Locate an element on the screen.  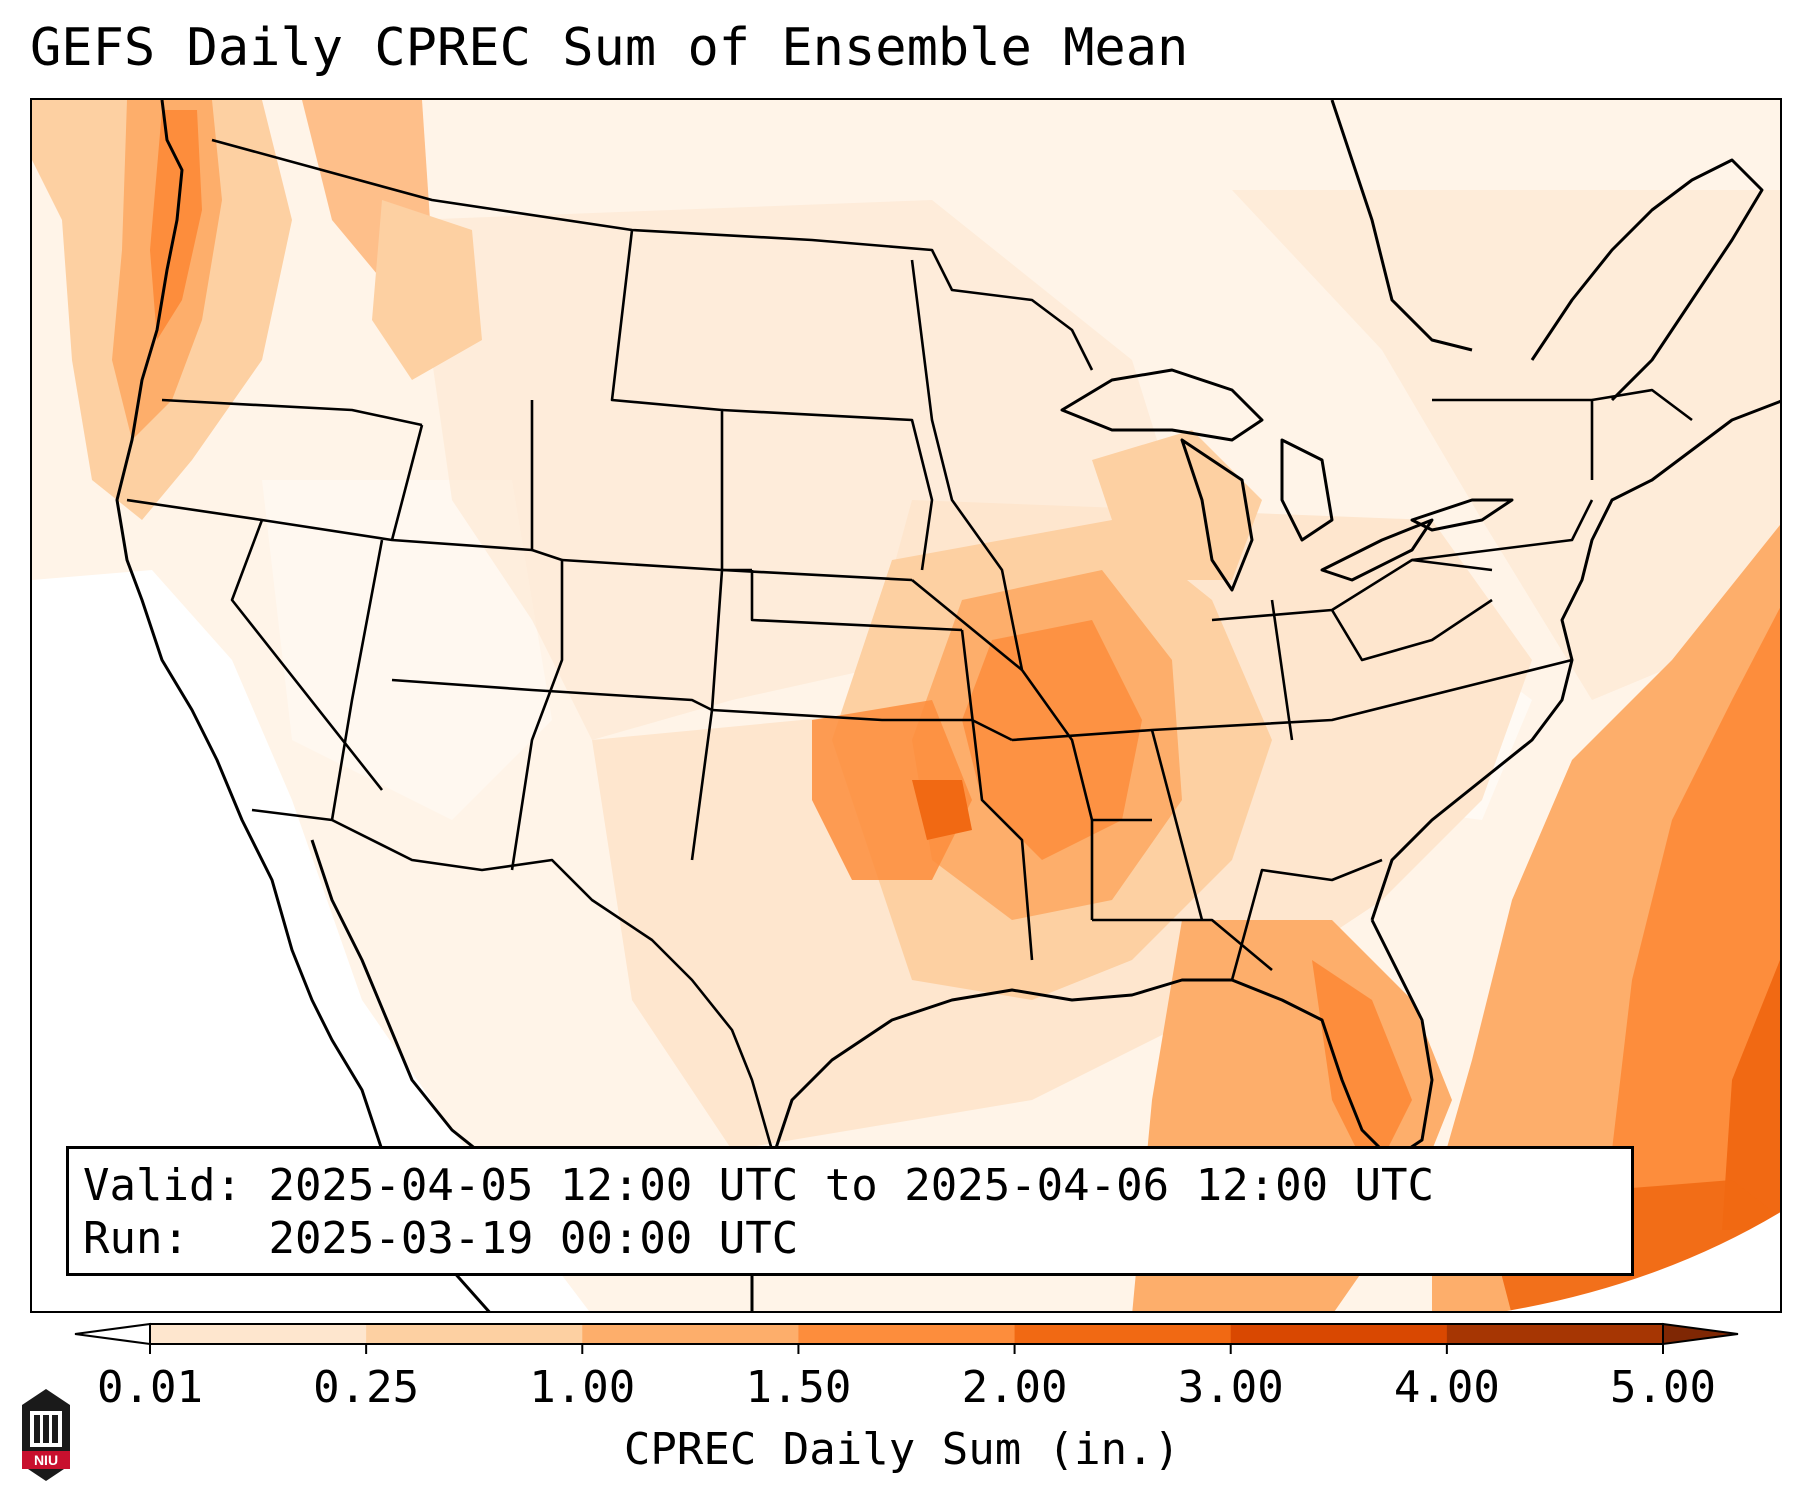
colorbar-tick-label: 3.00 is located at coordinates (1230, 1387).